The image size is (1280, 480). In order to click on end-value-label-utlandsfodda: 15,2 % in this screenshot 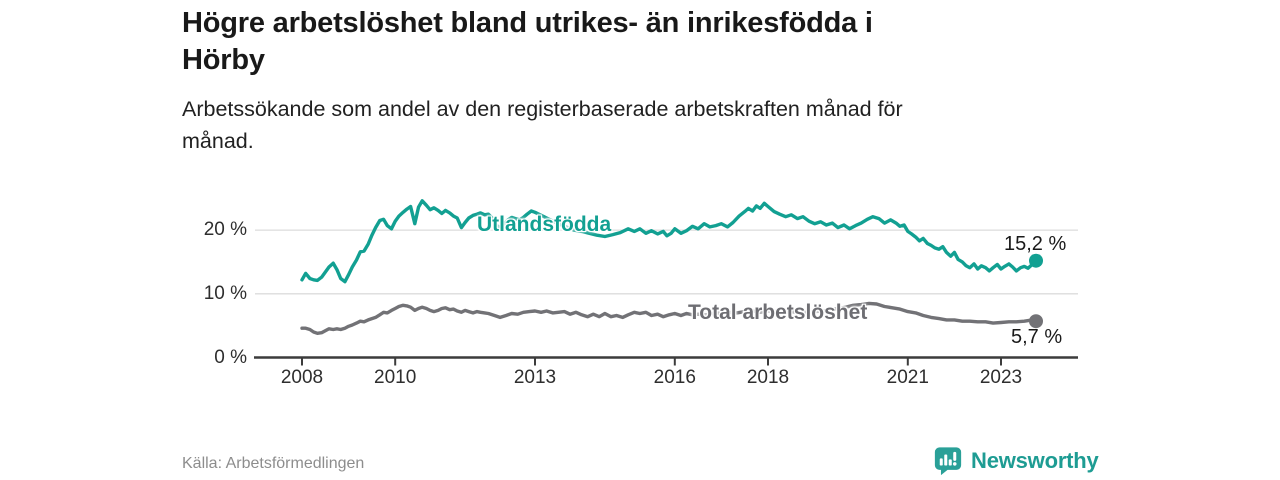, I will do `click(1035, 244)`.